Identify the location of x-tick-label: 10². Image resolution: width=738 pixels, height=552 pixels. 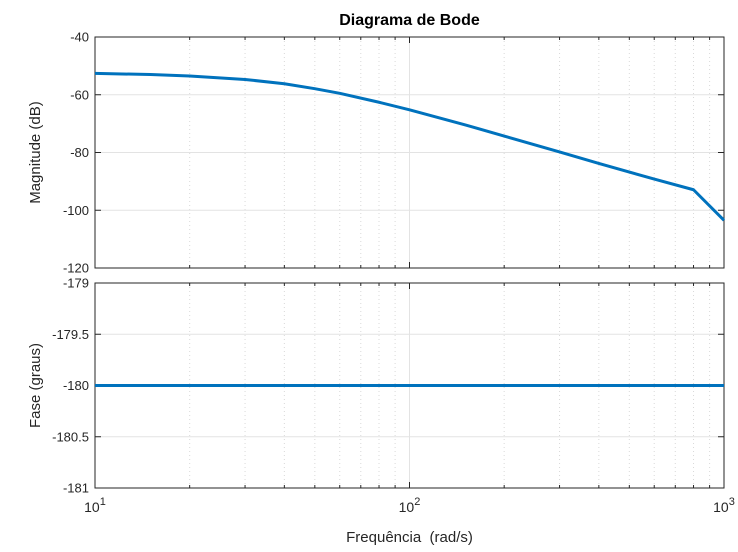
(410, 505).